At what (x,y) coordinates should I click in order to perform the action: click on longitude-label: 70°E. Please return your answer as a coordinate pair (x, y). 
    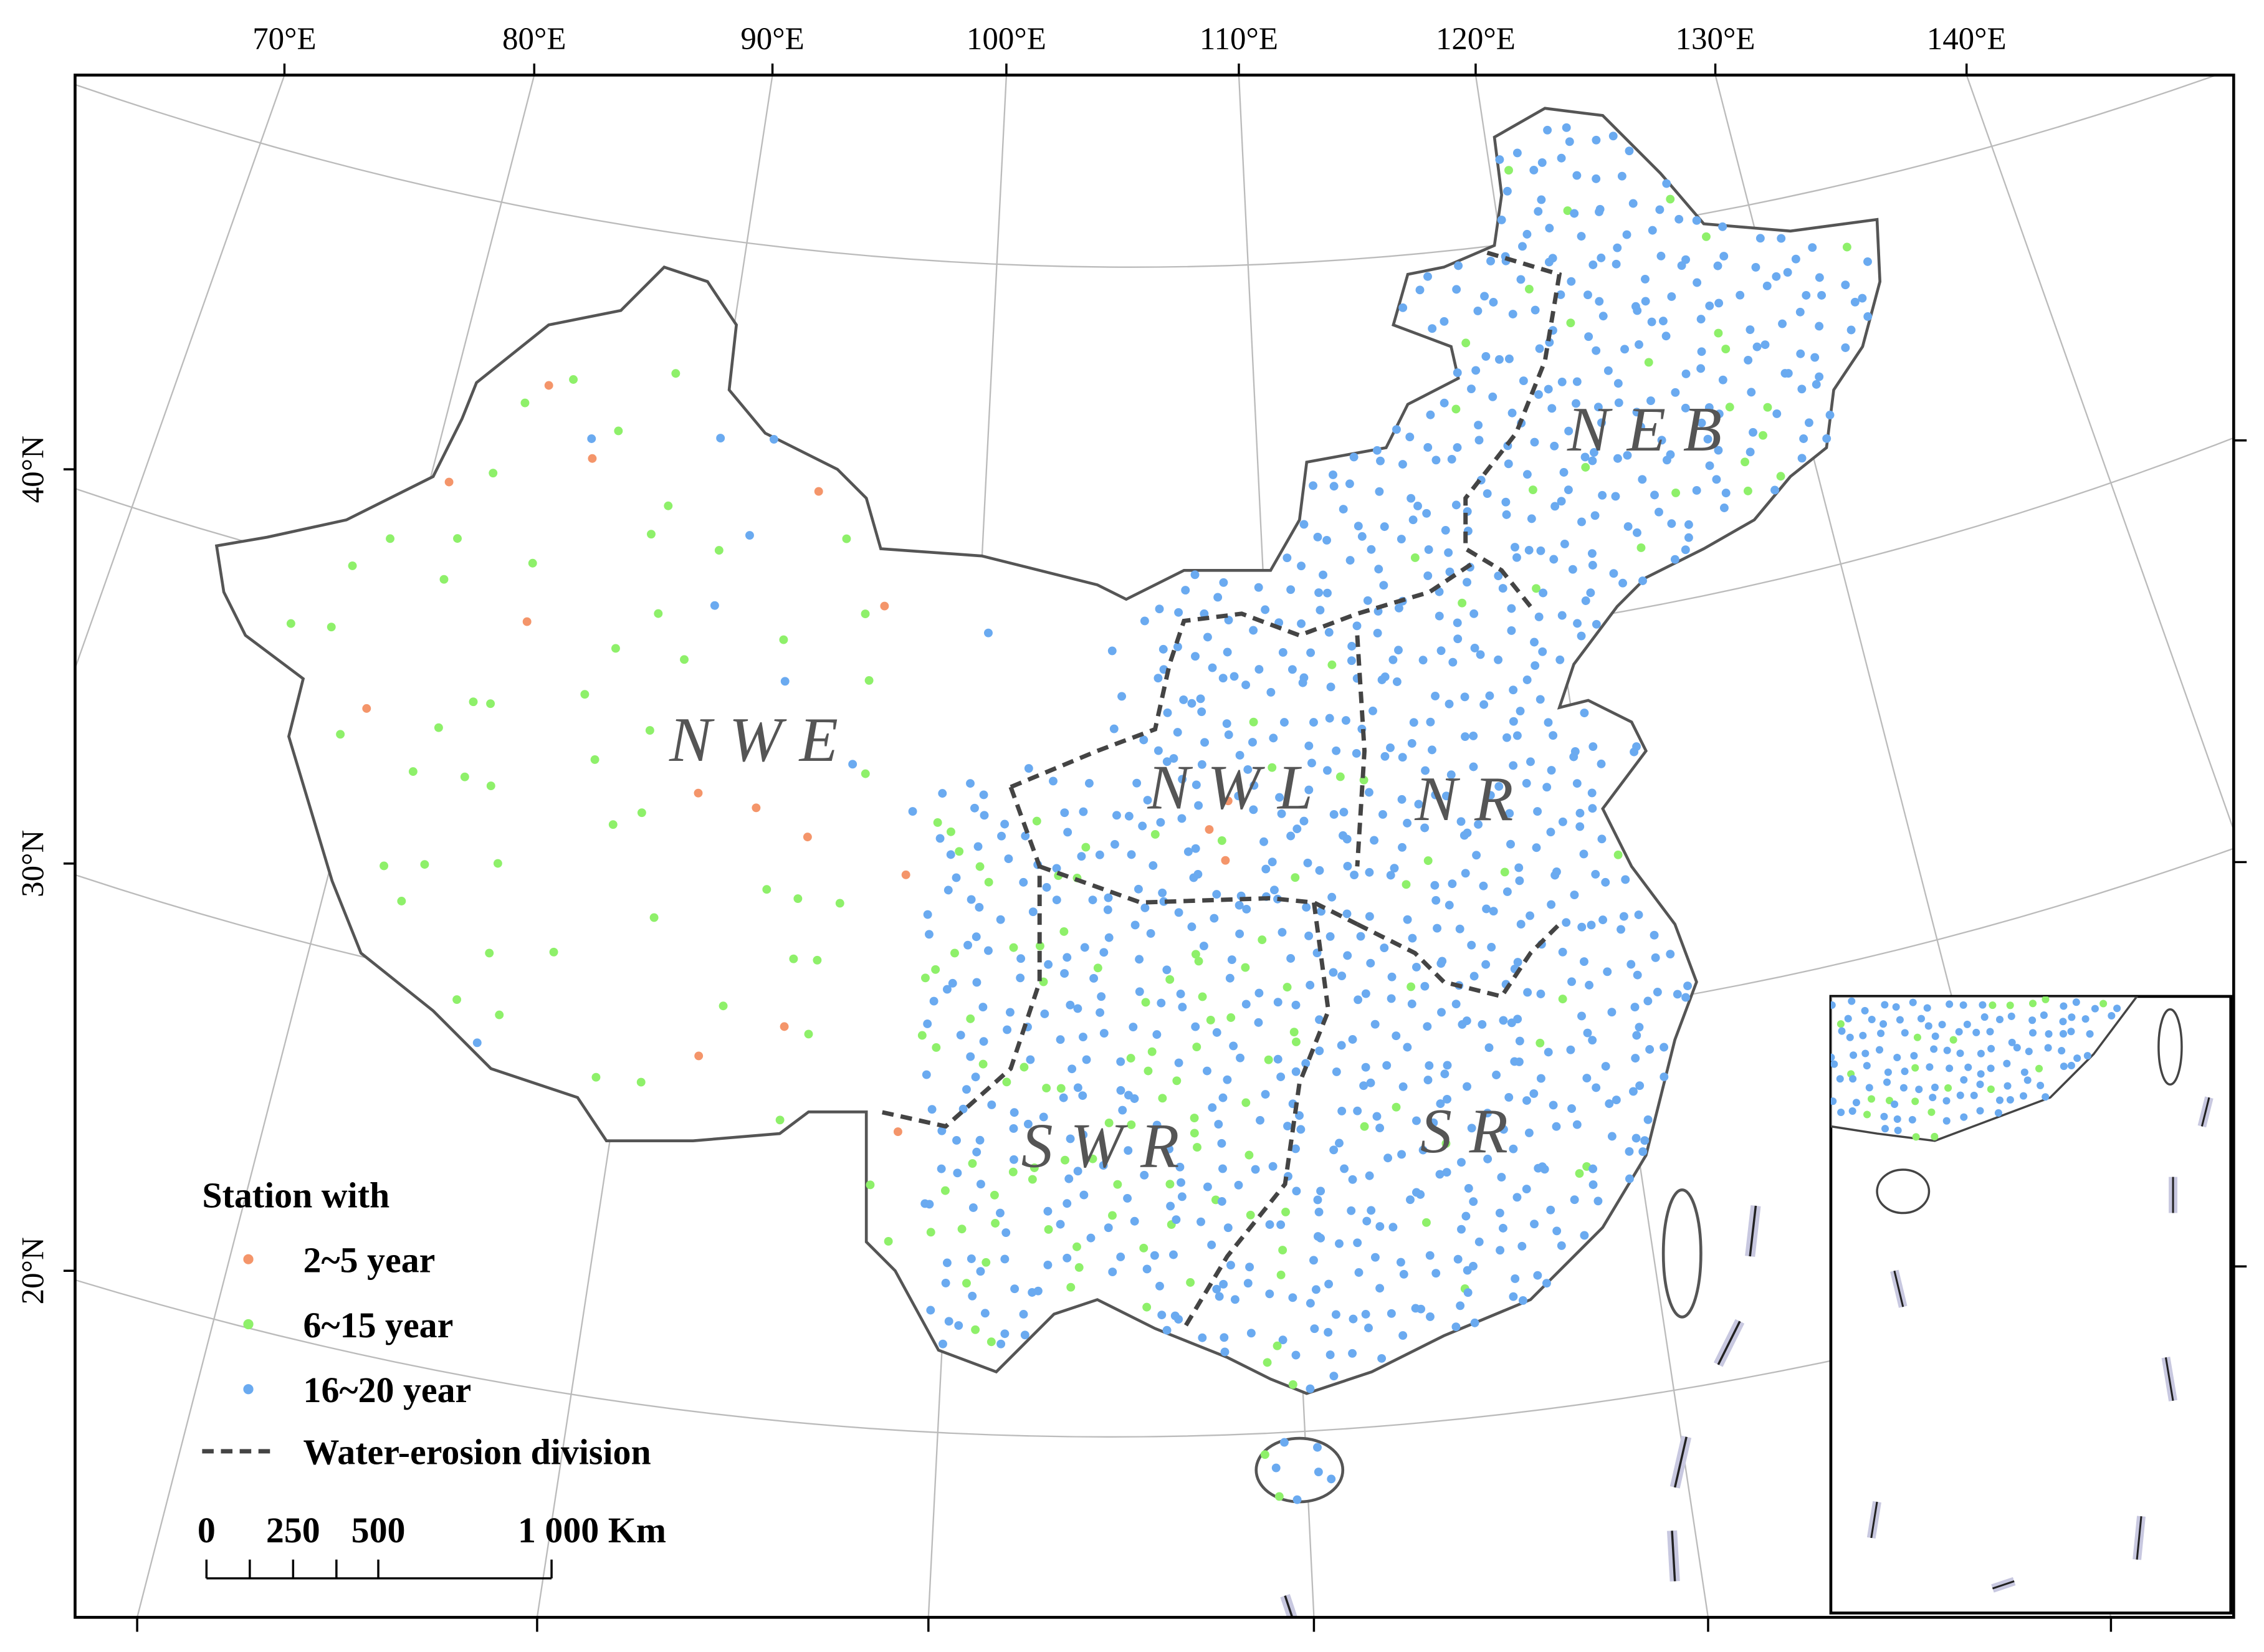
    Looking at the image, I should click on (284, 39).